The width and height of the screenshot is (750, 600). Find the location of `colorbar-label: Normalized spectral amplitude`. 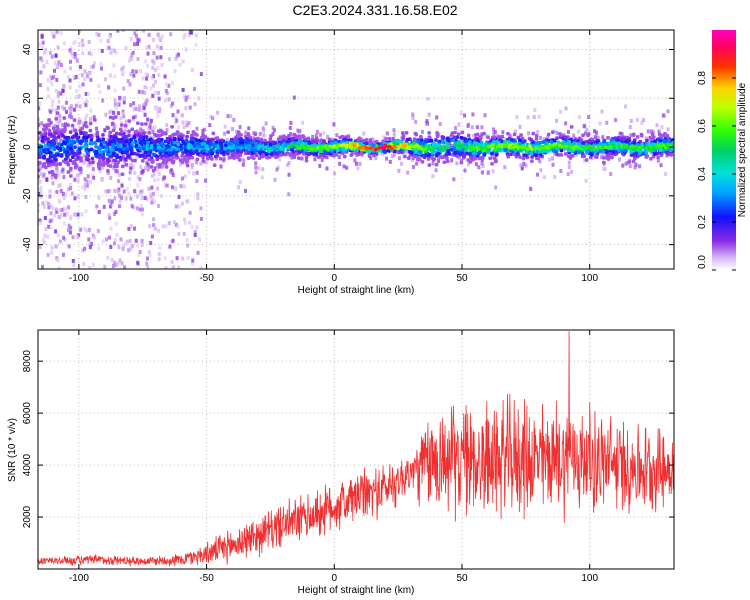

colorbar-label: Normalized spectral amplitude is located at coordinates (742, 149).